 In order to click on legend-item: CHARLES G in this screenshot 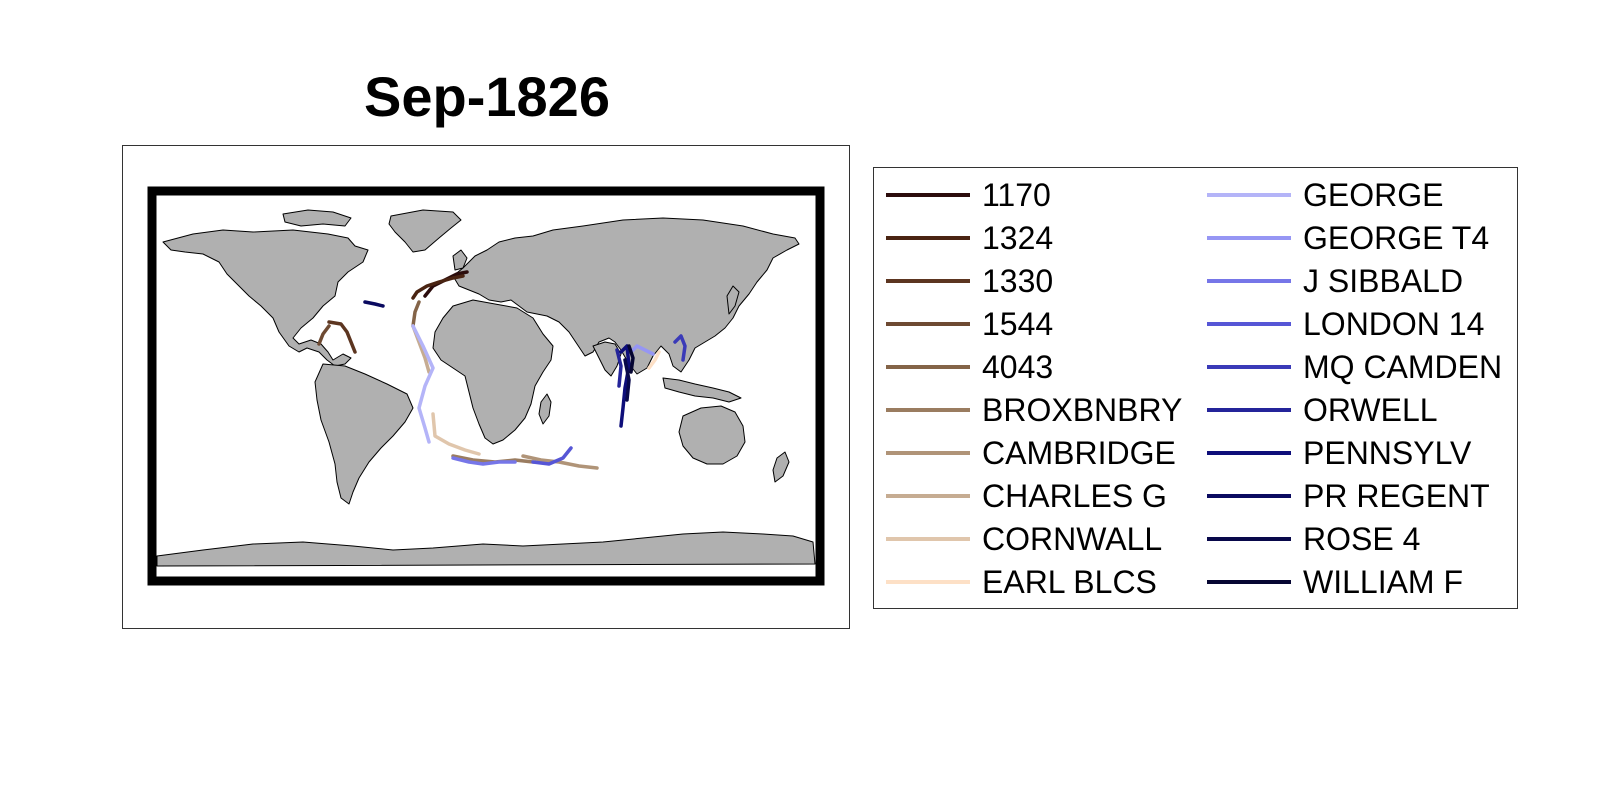, I will do `click(1026, 495)`.